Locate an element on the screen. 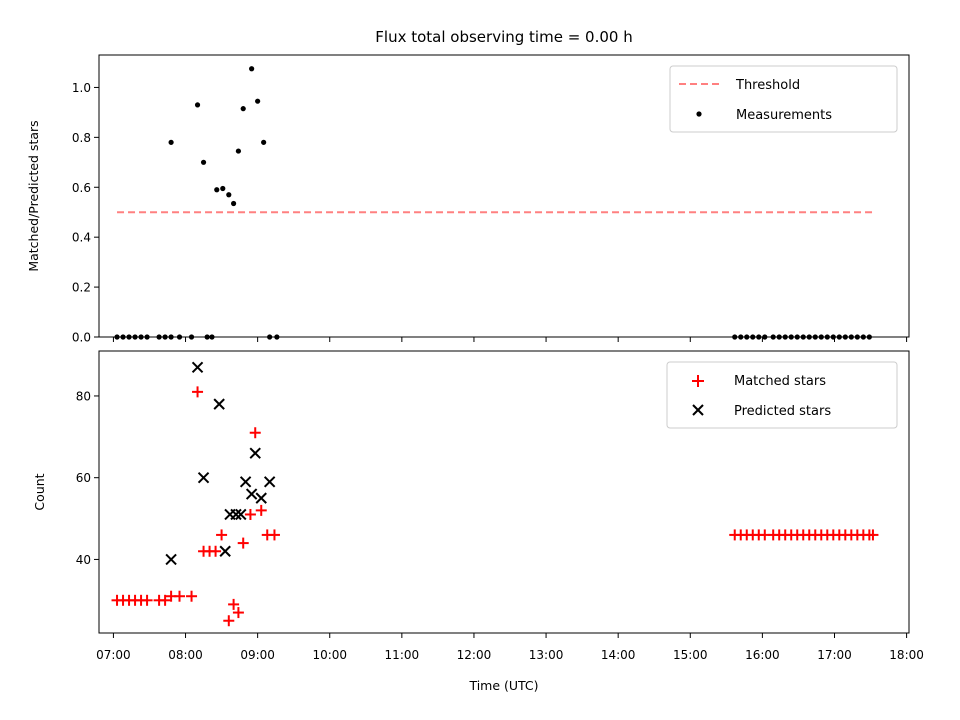 The image size is (960, 720). x-tick-label: 18:00 is located at coordinates (906, 655).